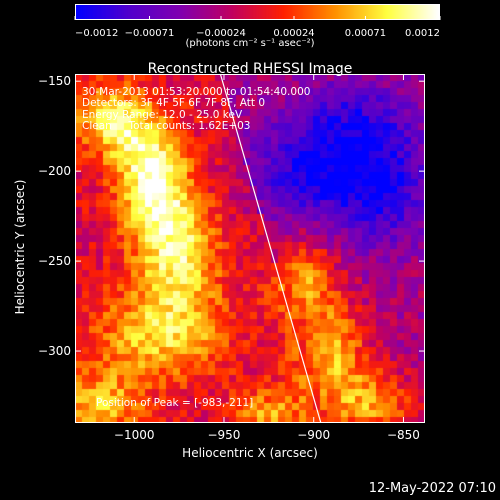 This screenshot has width=500, height=500. Describe the element at coordinates (166, 126) in the screenshot. I see `annotation-clean-counts: Clean Total counts: 1.62E+03` at that location.